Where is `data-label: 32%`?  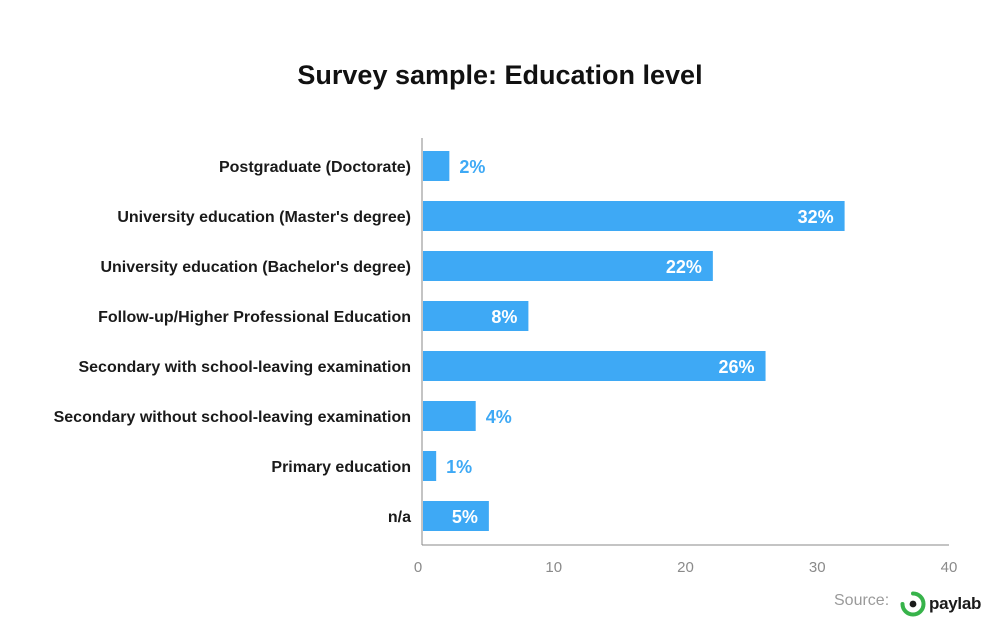
data-label: 32% is located at coordinates (816, 217).